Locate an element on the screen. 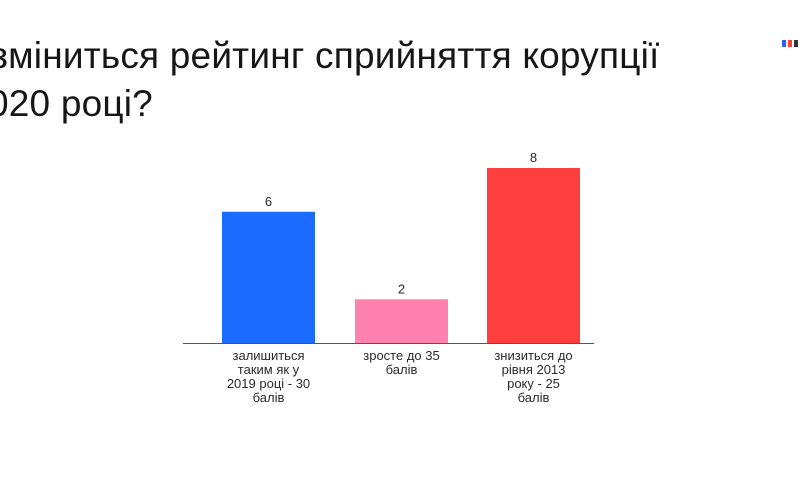 Image resolution: width=800 pixels, height=500 pixels. logo-red-square is located at coordinates (790, 43).